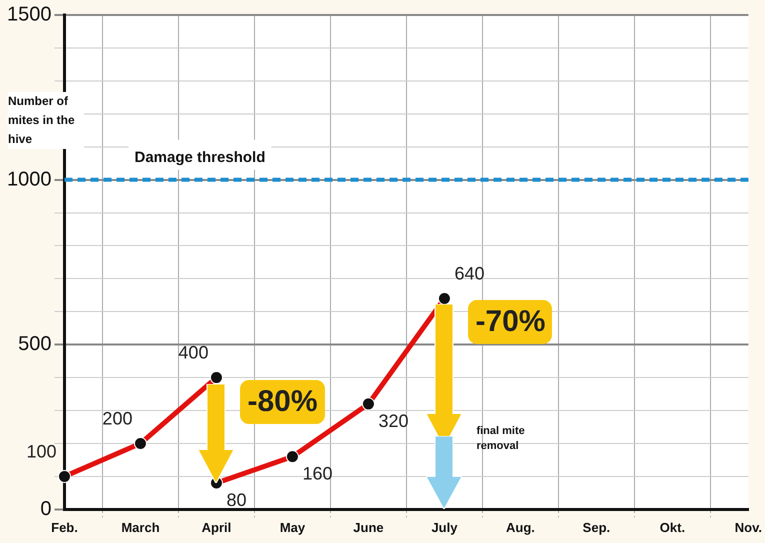 This screenshot has height=543, width=765. What do you see at coordinates (117, 418) in the screenshot?
I see `data-label: 200` at bounding box center [117, 418].